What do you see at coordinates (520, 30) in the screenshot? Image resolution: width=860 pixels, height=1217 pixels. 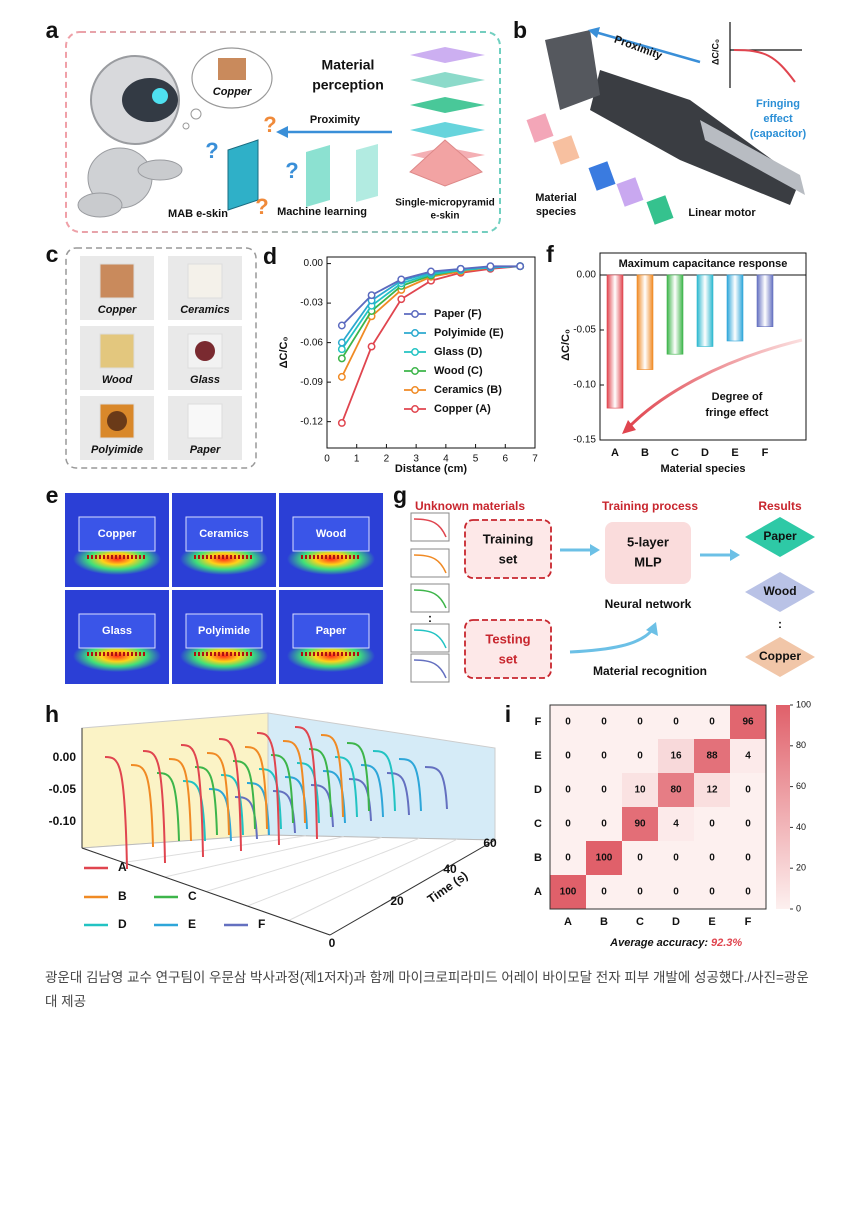 I see `panel-label: b` at bounding box center [520, 30].